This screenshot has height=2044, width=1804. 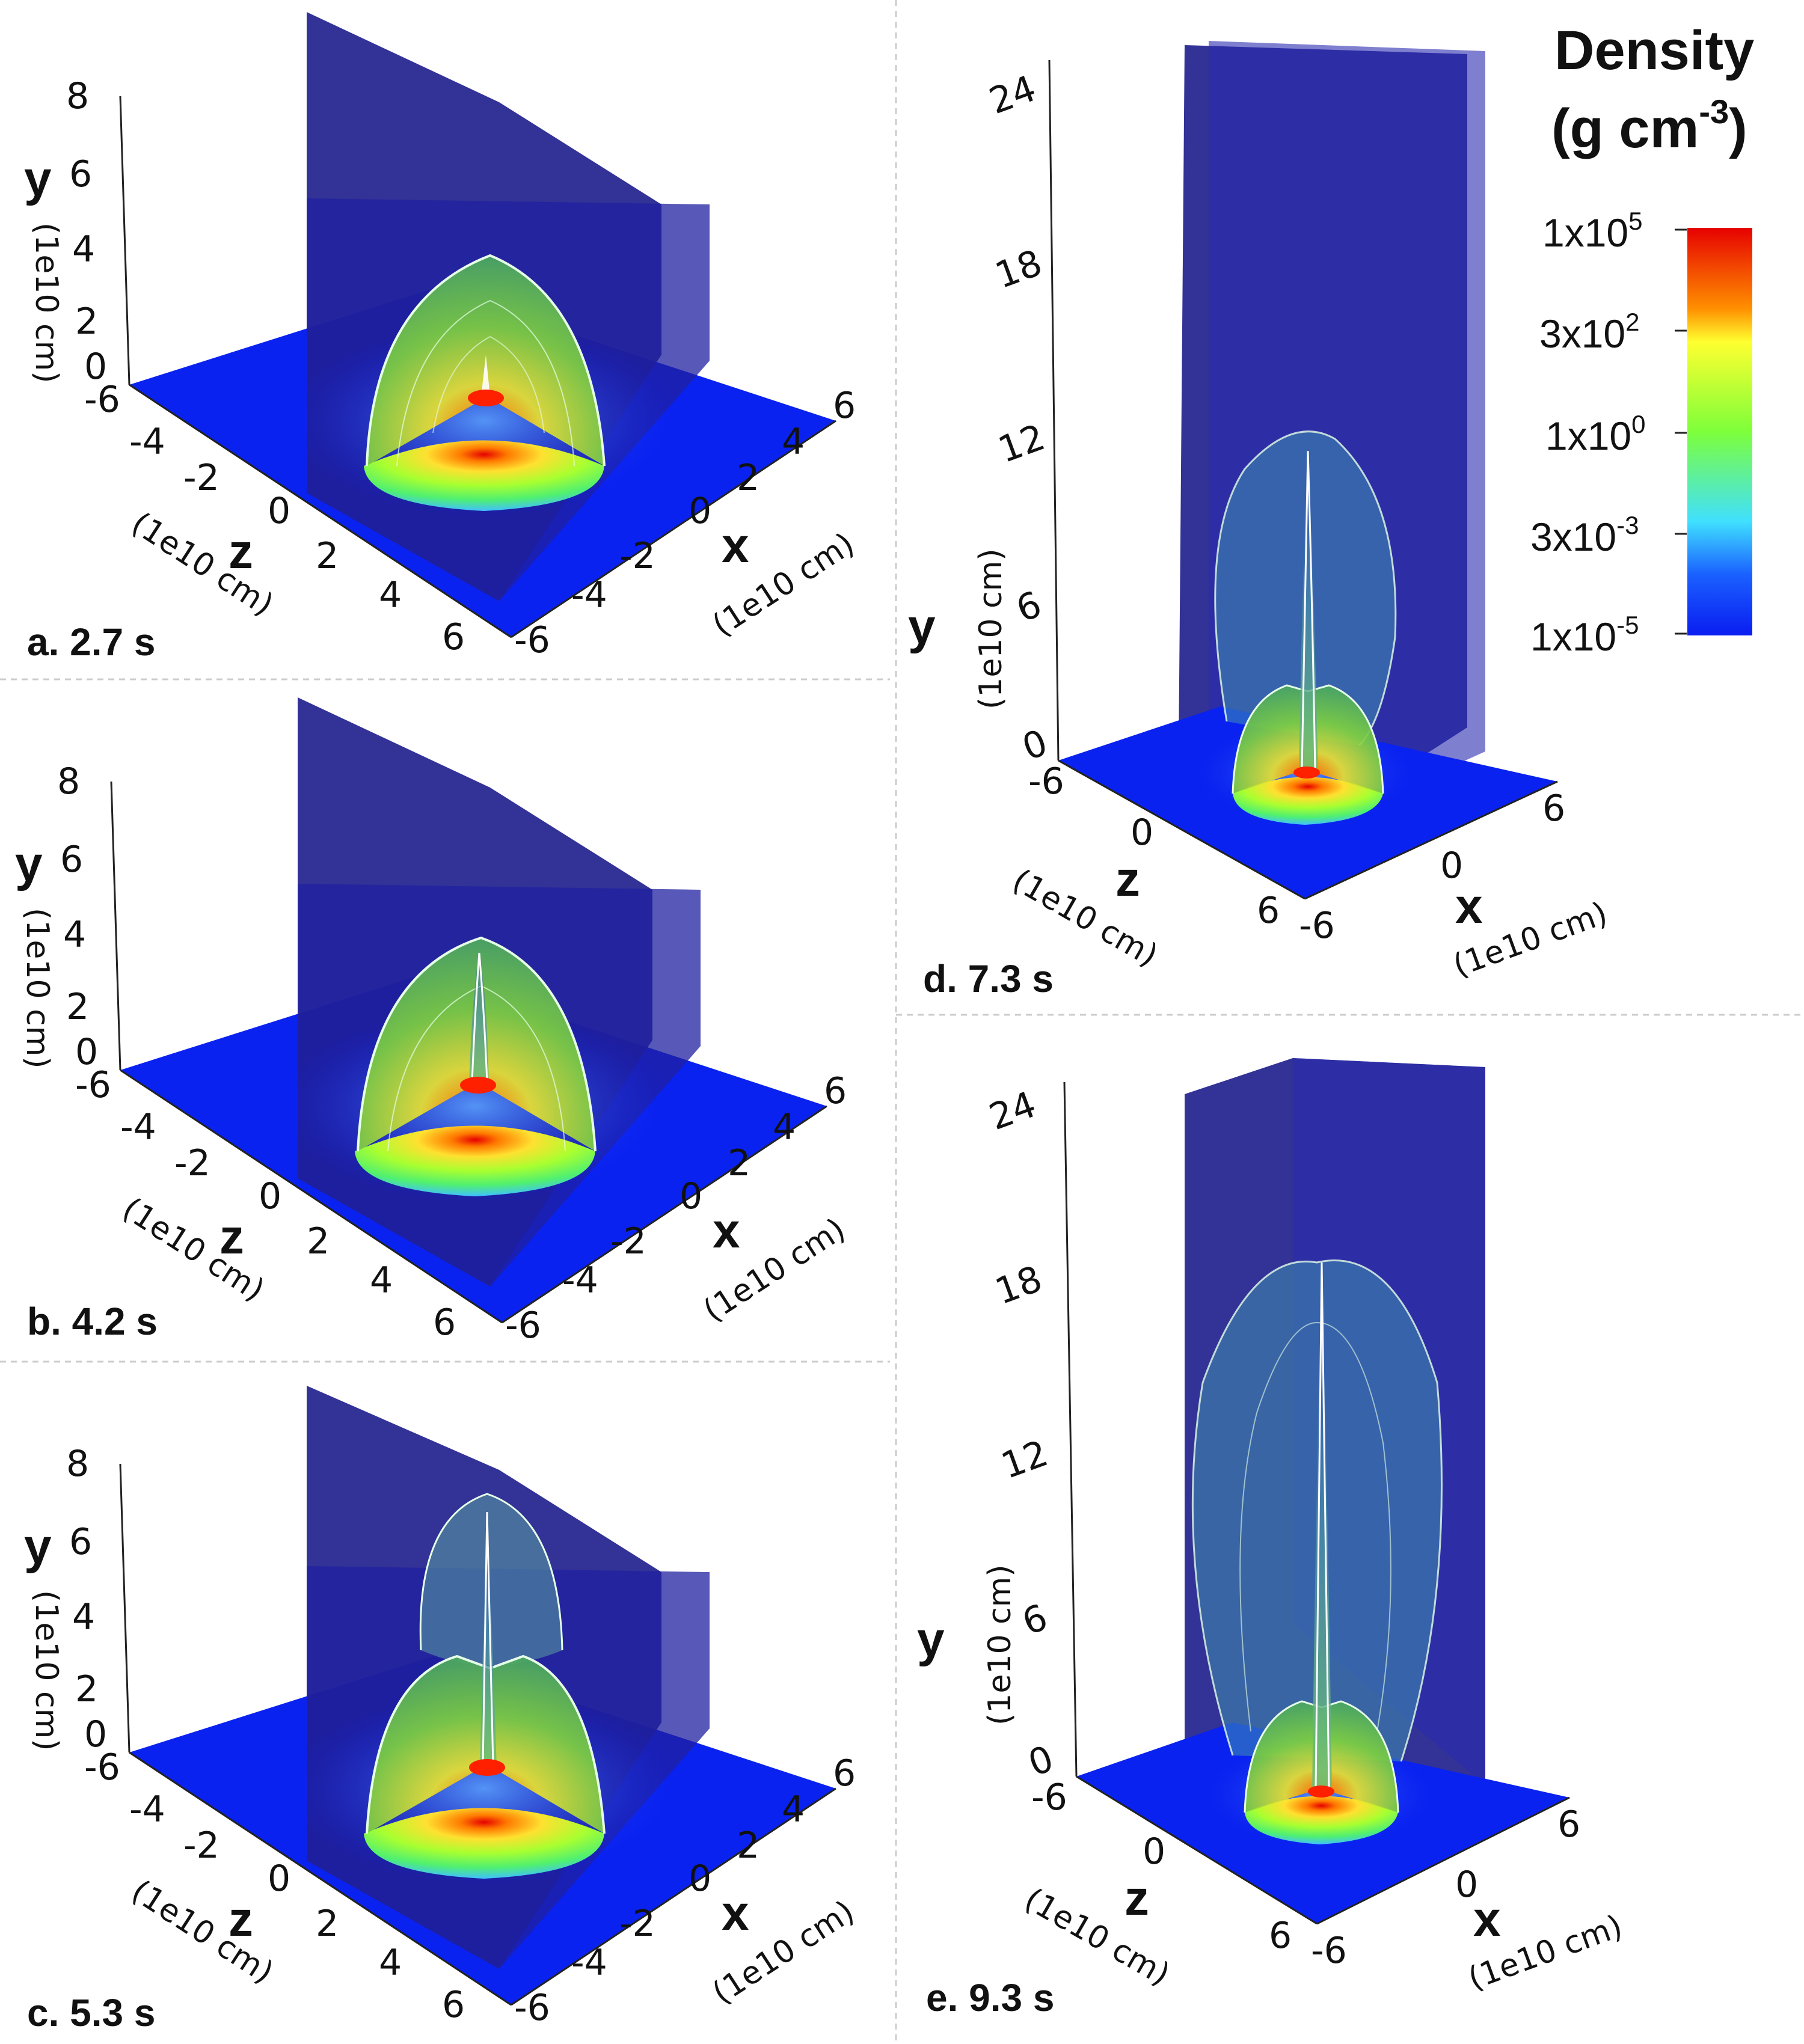 I want to click on colorbar-tick-label: 3x10², so click(x=1589, y=332).